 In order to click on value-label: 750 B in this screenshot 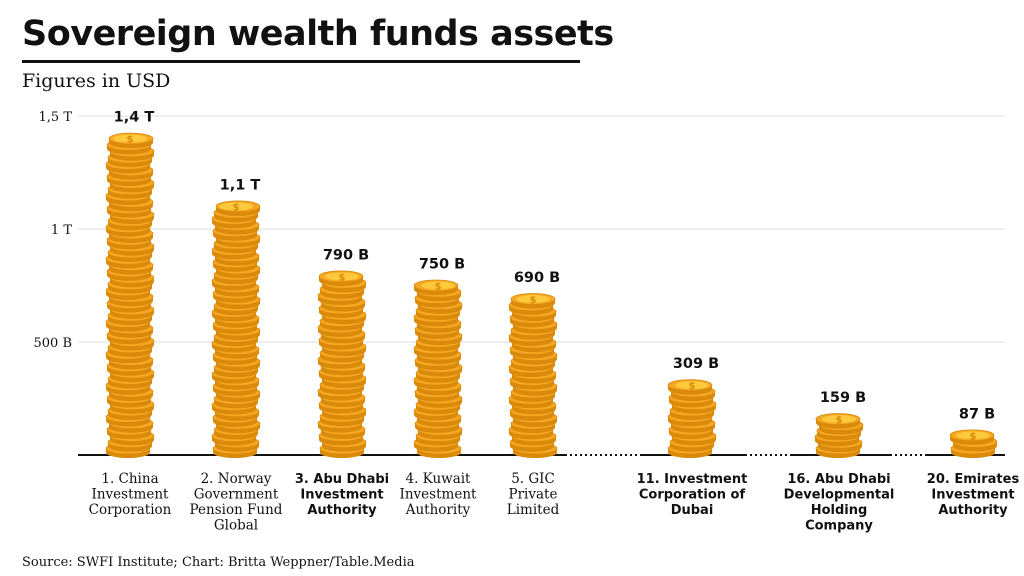, I will do `click(442, 265)`.